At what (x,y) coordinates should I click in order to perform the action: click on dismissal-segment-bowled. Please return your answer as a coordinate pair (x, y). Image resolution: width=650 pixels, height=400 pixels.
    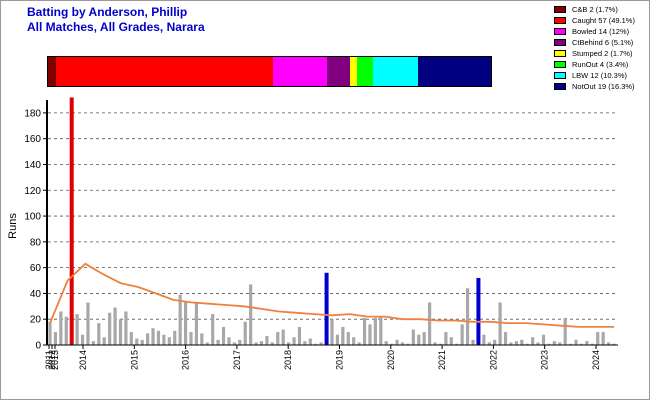
    Looking at the image, I should click on (300, 71).